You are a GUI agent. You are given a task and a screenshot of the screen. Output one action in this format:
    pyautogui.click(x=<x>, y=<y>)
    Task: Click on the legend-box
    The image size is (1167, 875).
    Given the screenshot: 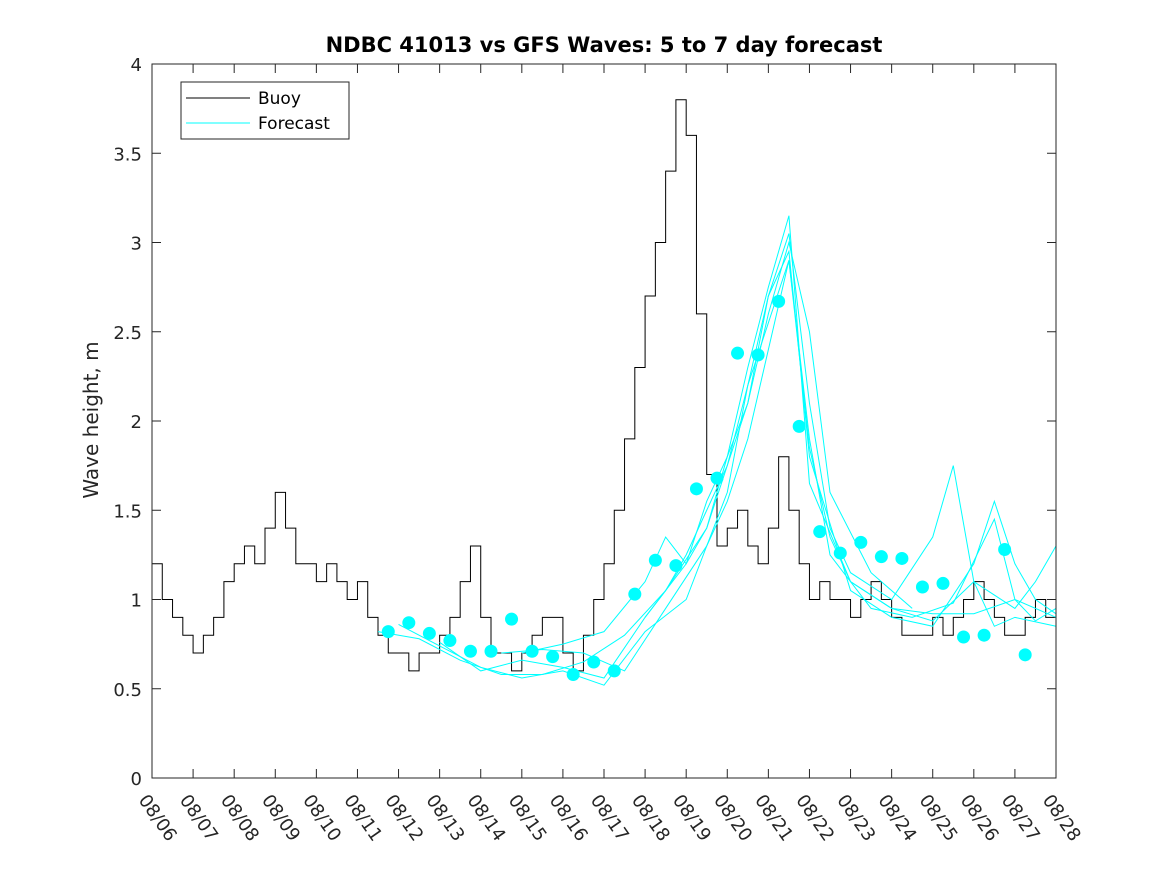 What is the action you would take?
    pyautogui.click(x=265, y=110)
    